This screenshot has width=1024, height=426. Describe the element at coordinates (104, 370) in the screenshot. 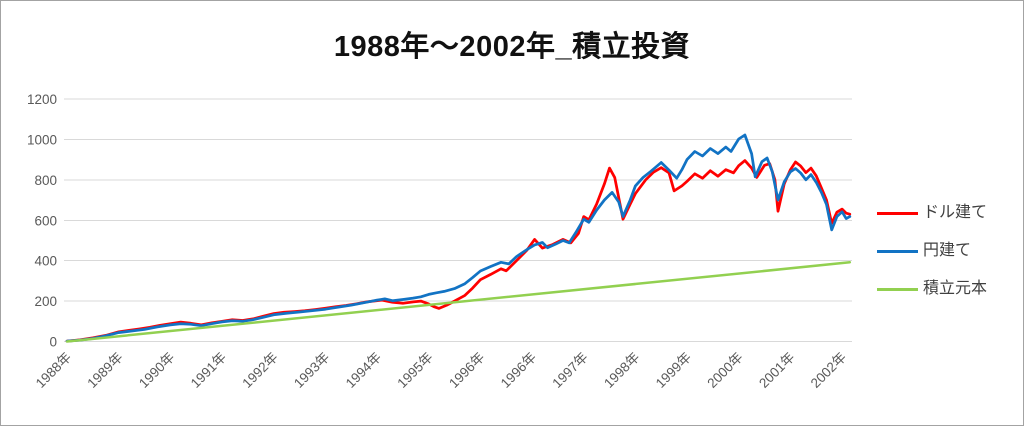

I see `x-tick-label: 1989年` at that location.